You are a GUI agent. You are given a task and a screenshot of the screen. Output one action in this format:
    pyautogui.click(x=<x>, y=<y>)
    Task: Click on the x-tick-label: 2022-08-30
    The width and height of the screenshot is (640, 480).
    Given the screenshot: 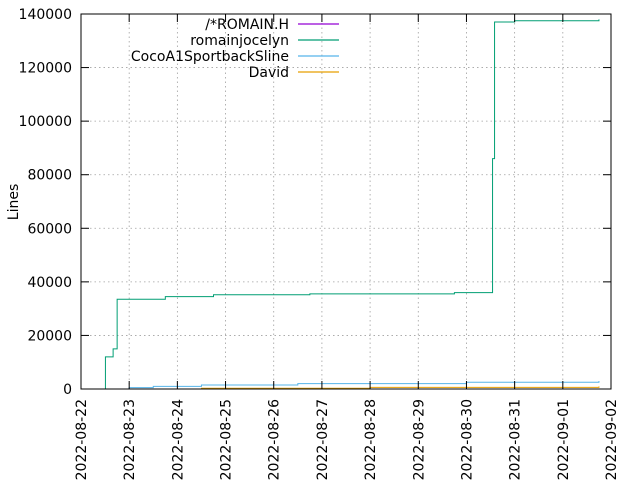 What is the action you would take?
    pyautogui.click(x=467, y=439)
    